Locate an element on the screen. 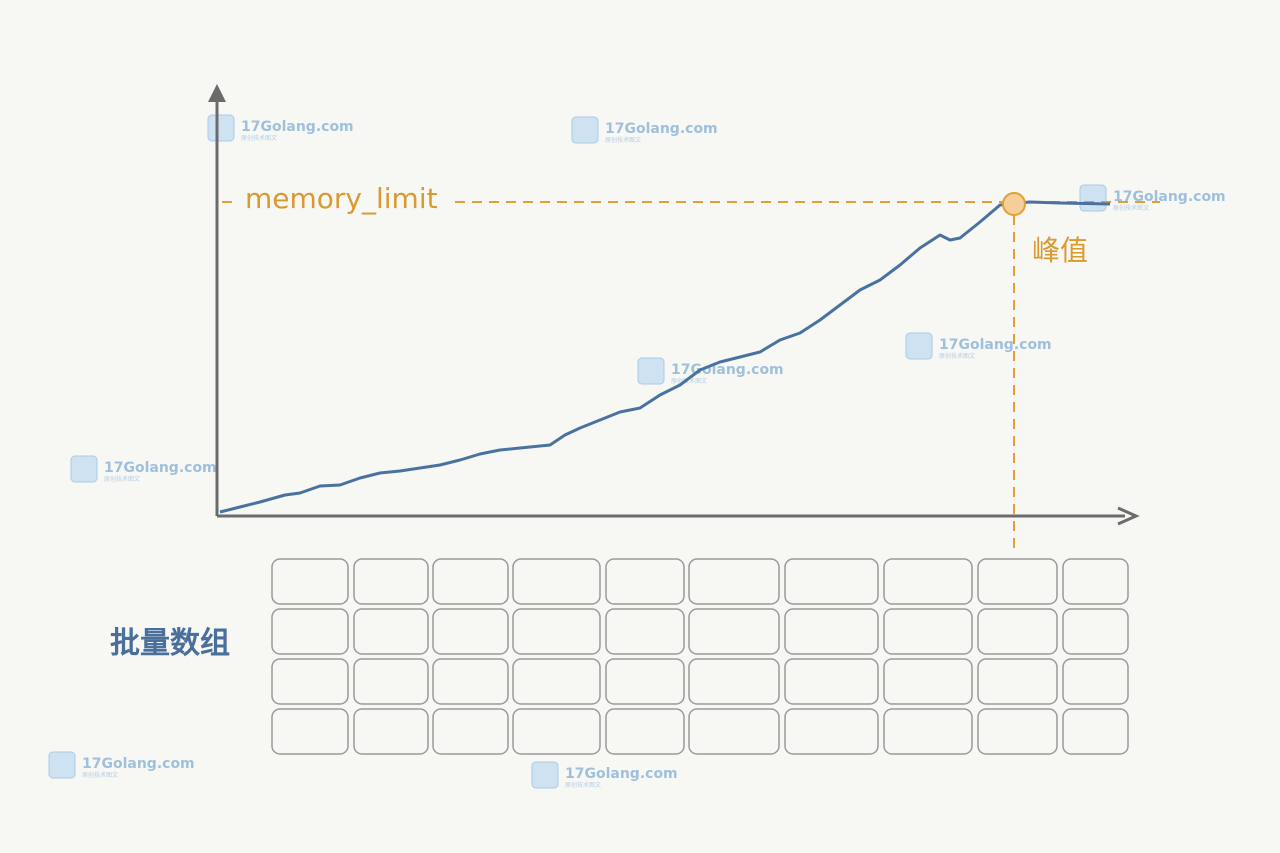  peak-label: 峰值 is located at coordinates (1060, 250).